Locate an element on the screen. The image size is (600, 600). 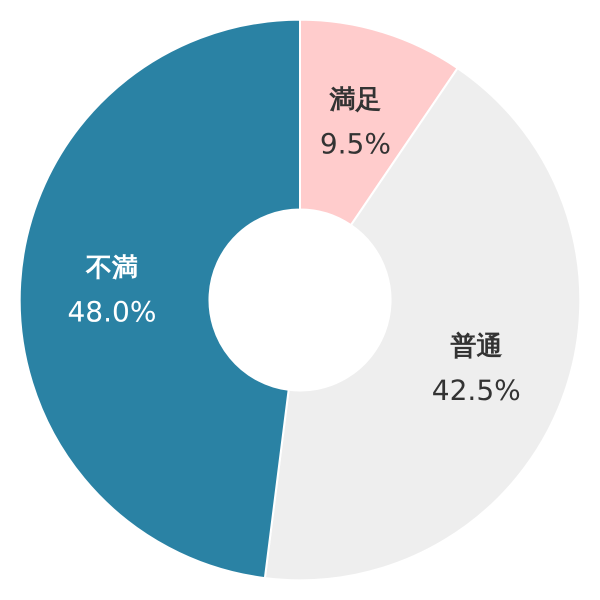
data-label: 42.5% is located at coordinates (476, 391).